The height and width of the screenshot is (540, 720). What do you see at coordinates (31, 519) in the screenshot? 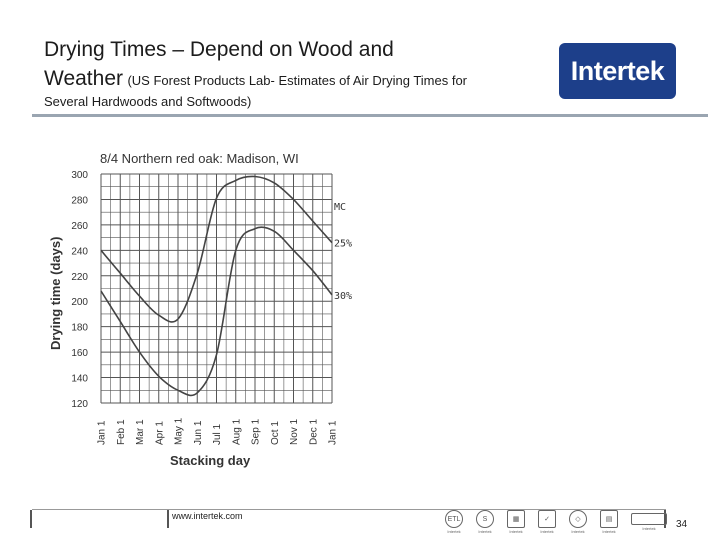
I see `footer-bar-left` at bounding box center [31, 519].